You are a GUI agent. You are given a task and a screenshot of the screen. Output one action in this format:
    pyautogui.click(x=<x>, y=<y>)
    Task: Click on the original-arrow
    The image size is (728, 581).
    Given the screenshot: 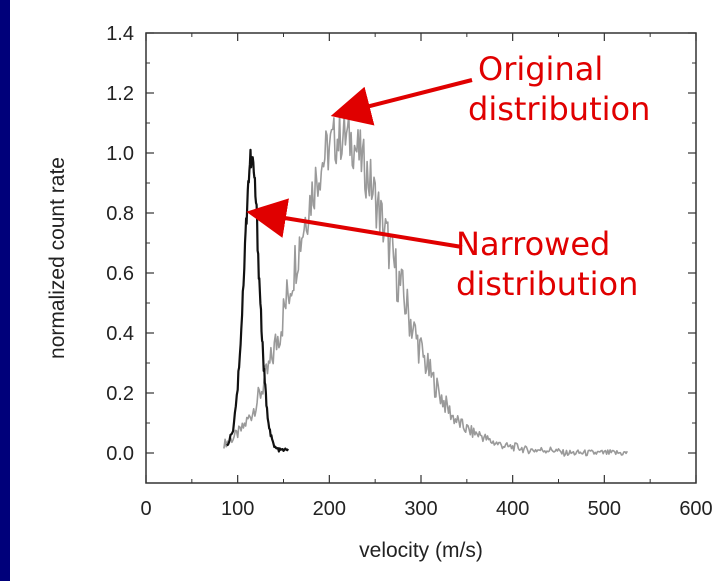 What is the action you would take?
    pyautogui.click(x=401, y=102)
    